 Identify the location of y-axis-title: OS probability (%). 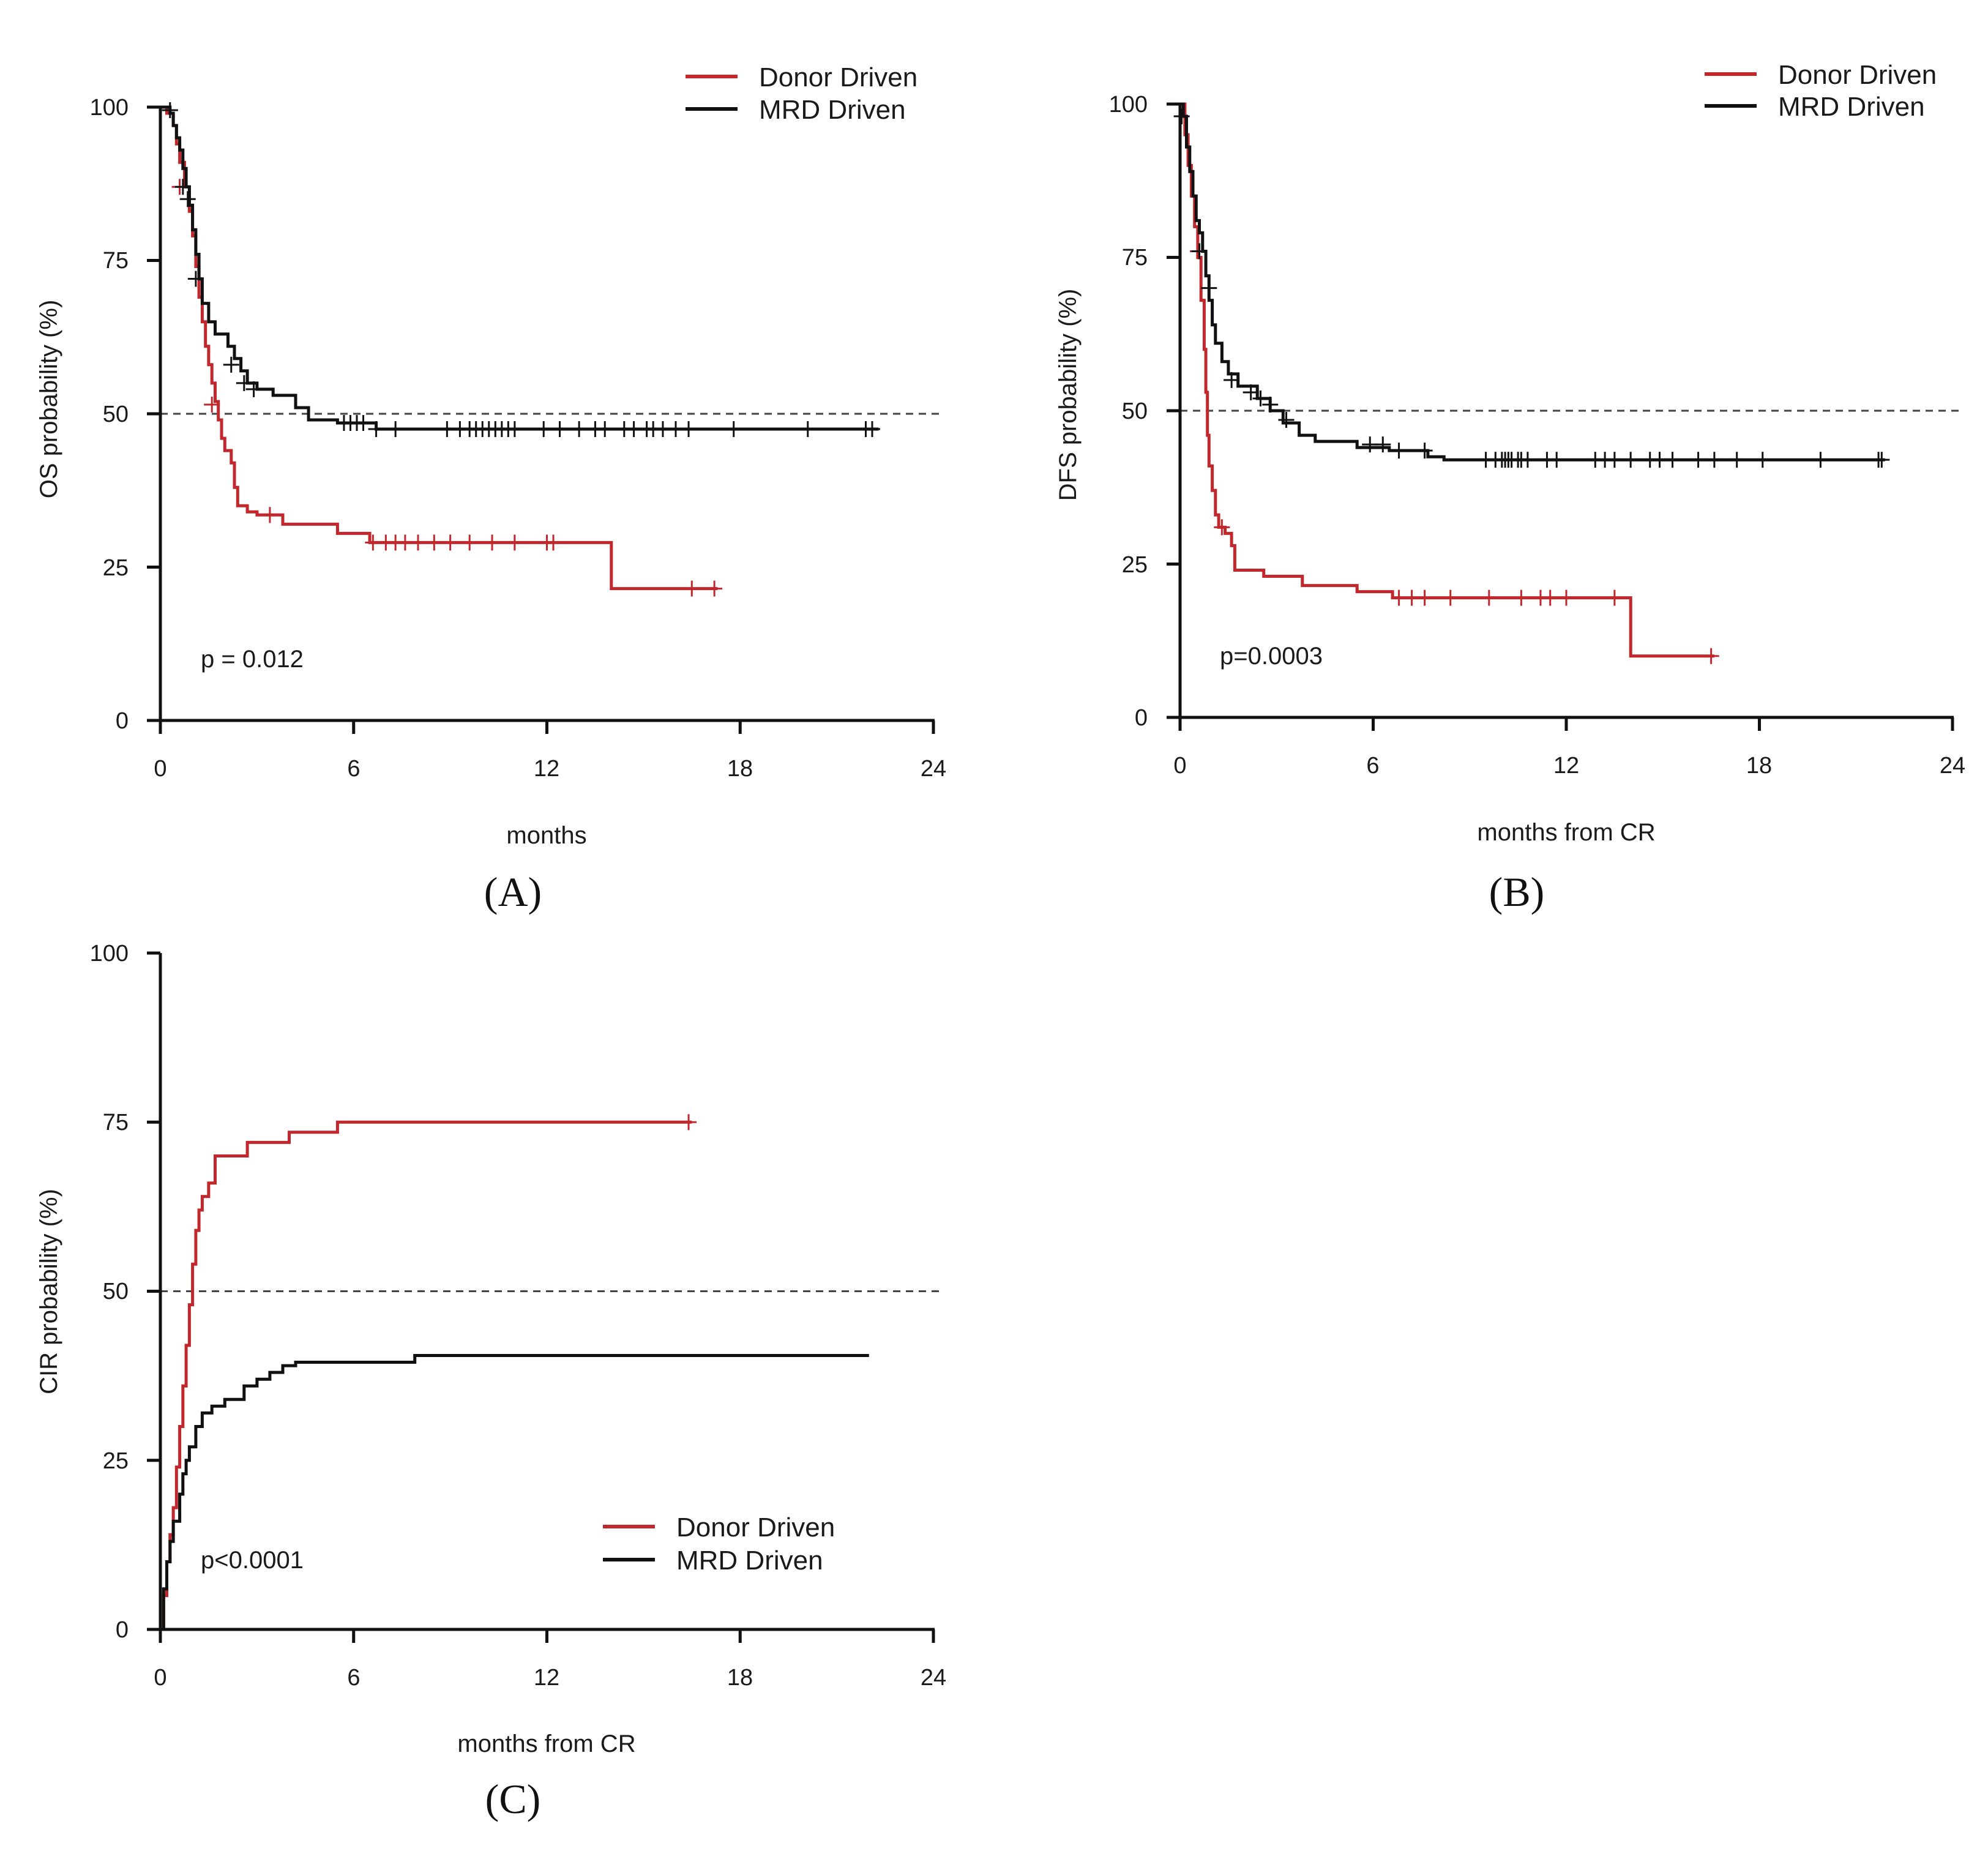
(49, 400).